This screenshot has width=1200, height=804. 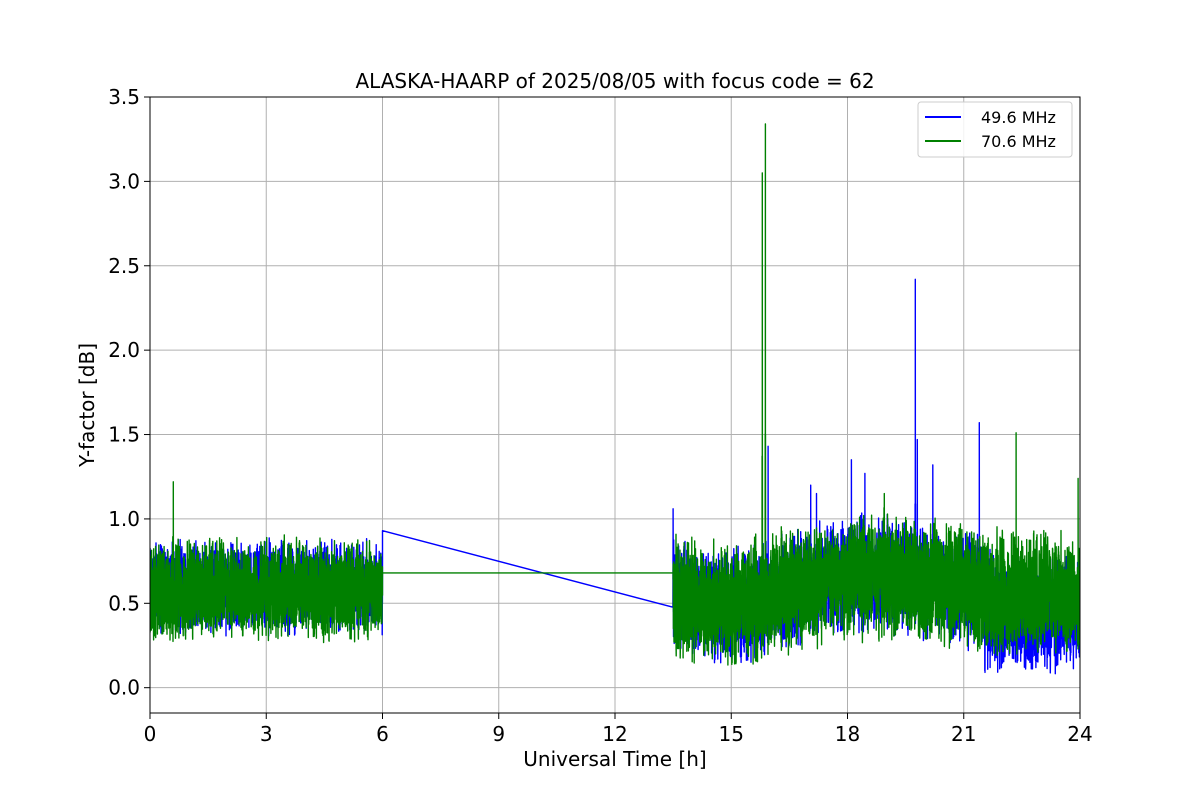 What do you see at coordinates (124, 266) in the screenshot?
I see `y-tick-label: 2.5` at bounding box center [124, 266].